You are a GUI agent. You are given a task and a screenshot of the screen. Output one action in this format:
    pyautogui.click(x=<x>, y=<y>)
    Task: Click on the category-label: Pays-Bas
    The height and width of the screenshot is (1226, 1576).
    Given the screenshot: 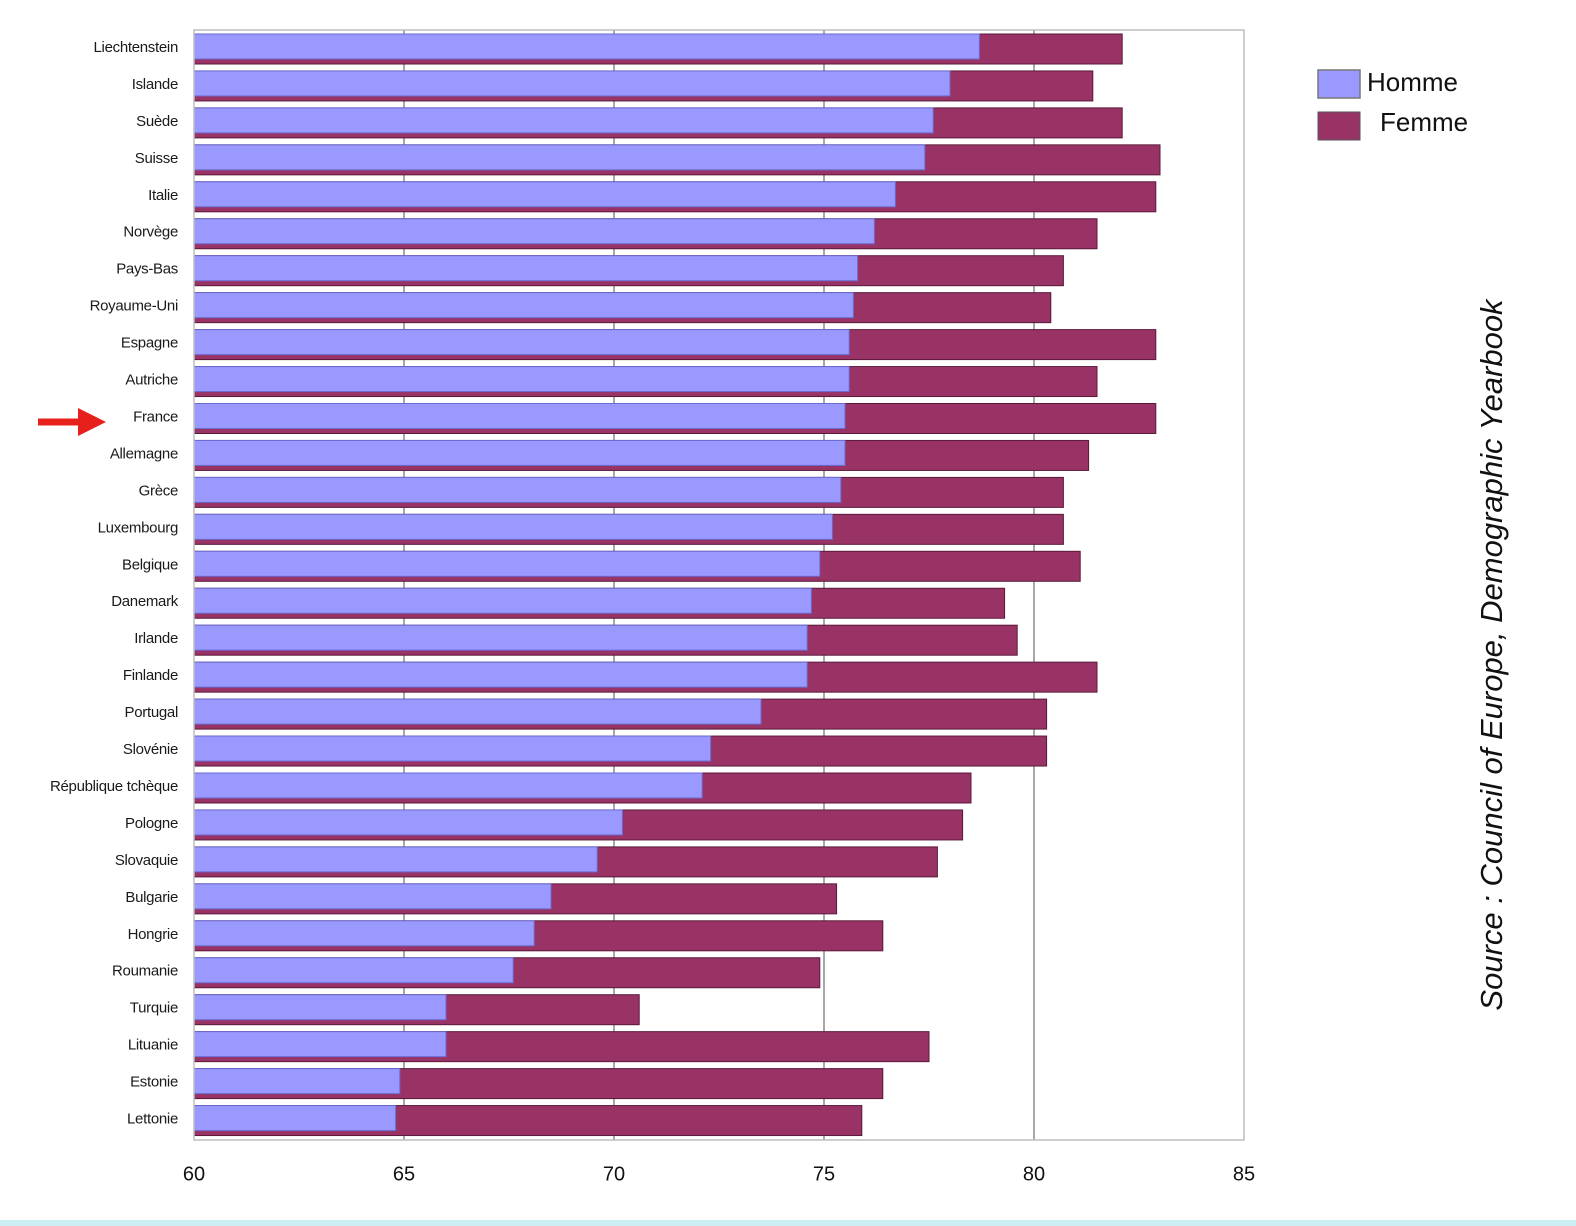 What is the action you would take?
    pyautogui.click(x=147, y=269)
    